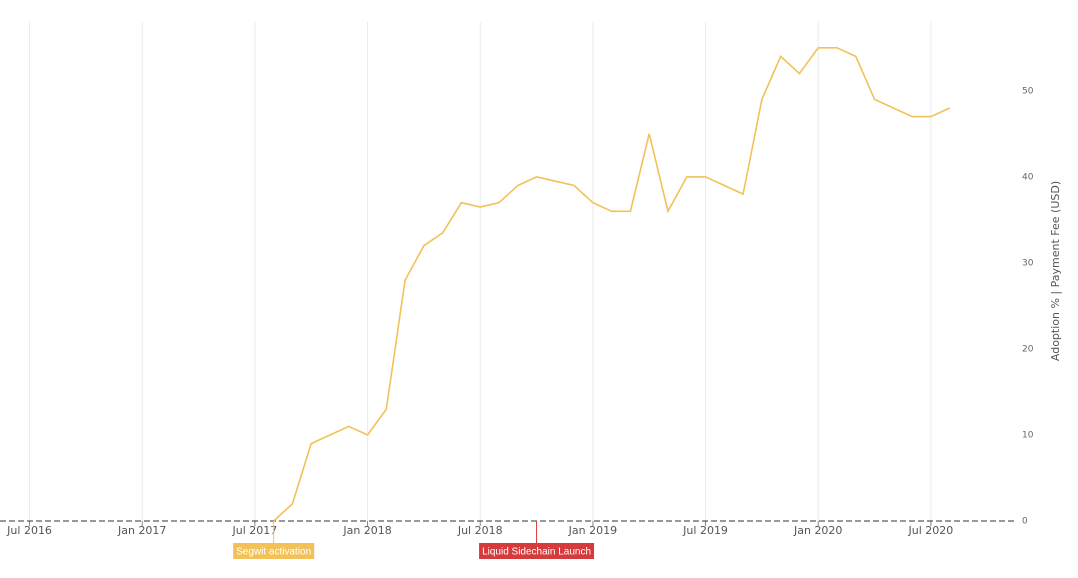 The image size is (1078, 578). Describe the element at coordinates (1028, 349) in the screenshot. I see `y-tick-label: 20` at that location.